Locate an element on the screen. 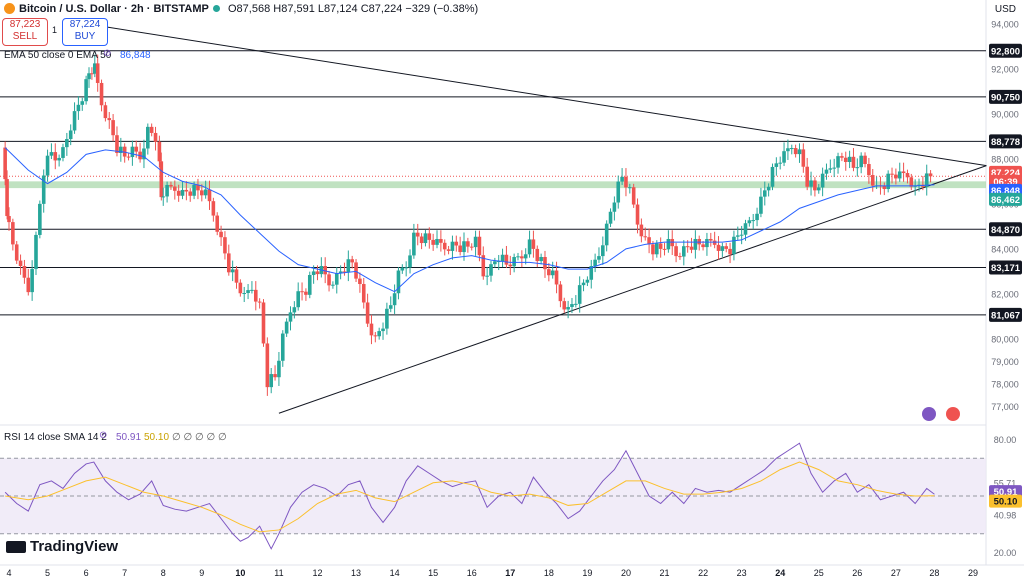 This screenshot has width=1024, height=580. buy-price: 87,224 is located at coordinates (85, 24).